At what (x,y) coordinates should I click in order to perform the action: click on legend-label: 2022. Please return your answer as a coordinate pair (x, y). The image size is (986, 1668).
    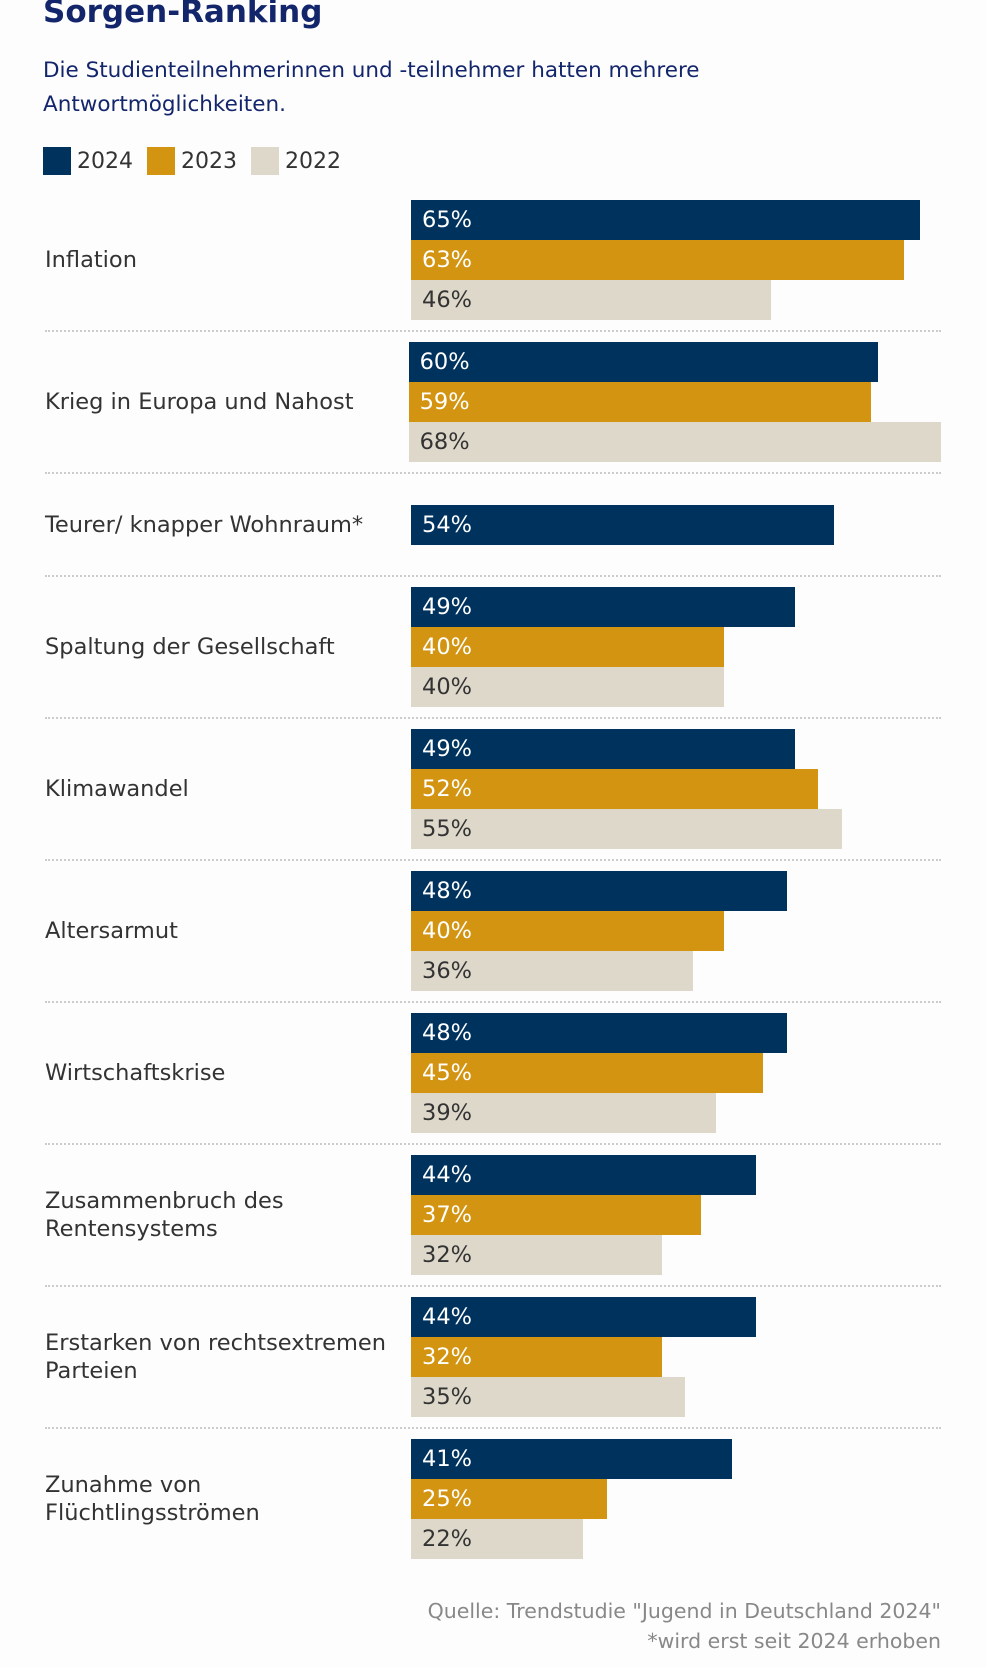
    Looking at the image, I should click on (313, 161).